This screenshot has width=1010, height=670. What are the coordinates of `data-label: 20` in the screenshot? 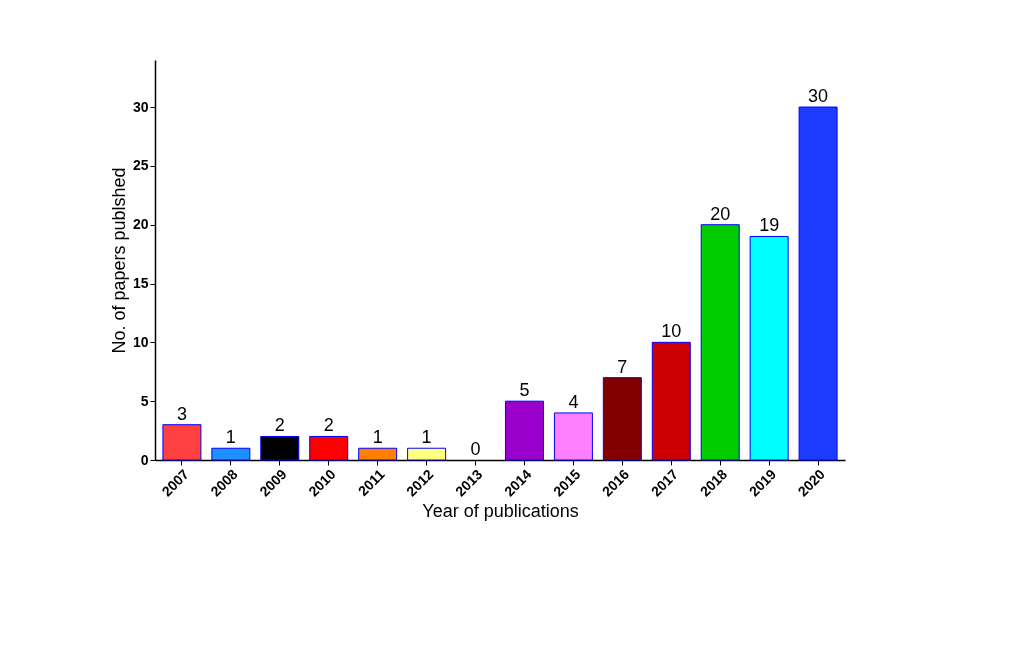 It's located at (720, 213).